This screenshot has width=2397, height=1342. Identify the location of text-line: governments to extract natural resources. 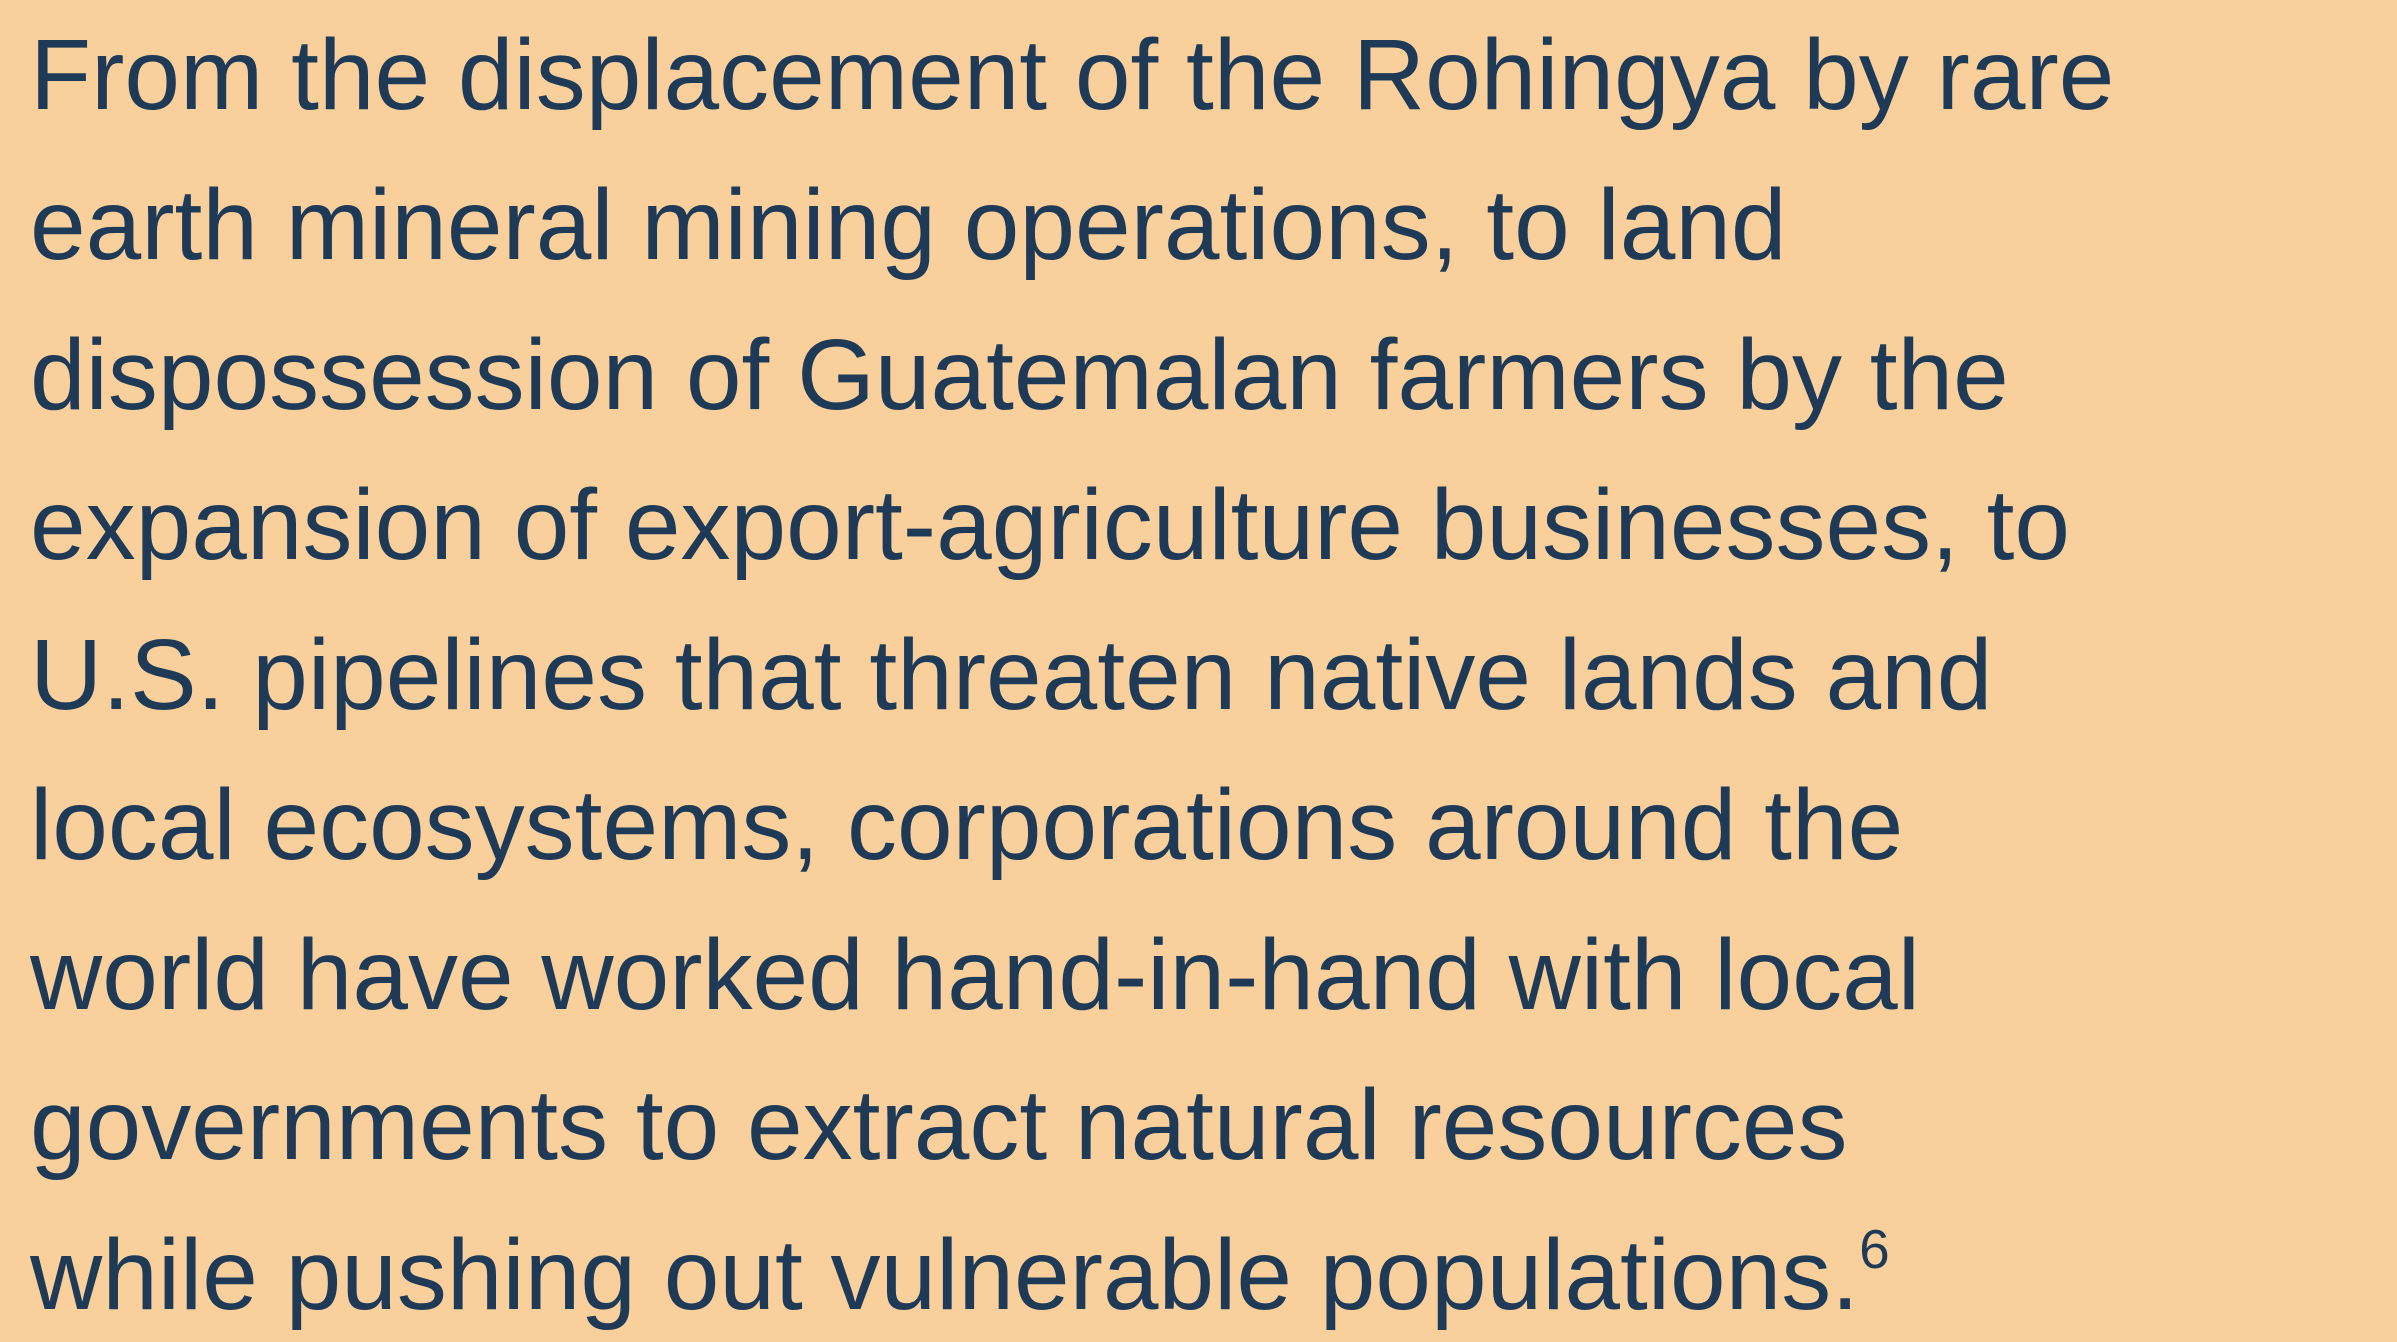
(1072, 1125).